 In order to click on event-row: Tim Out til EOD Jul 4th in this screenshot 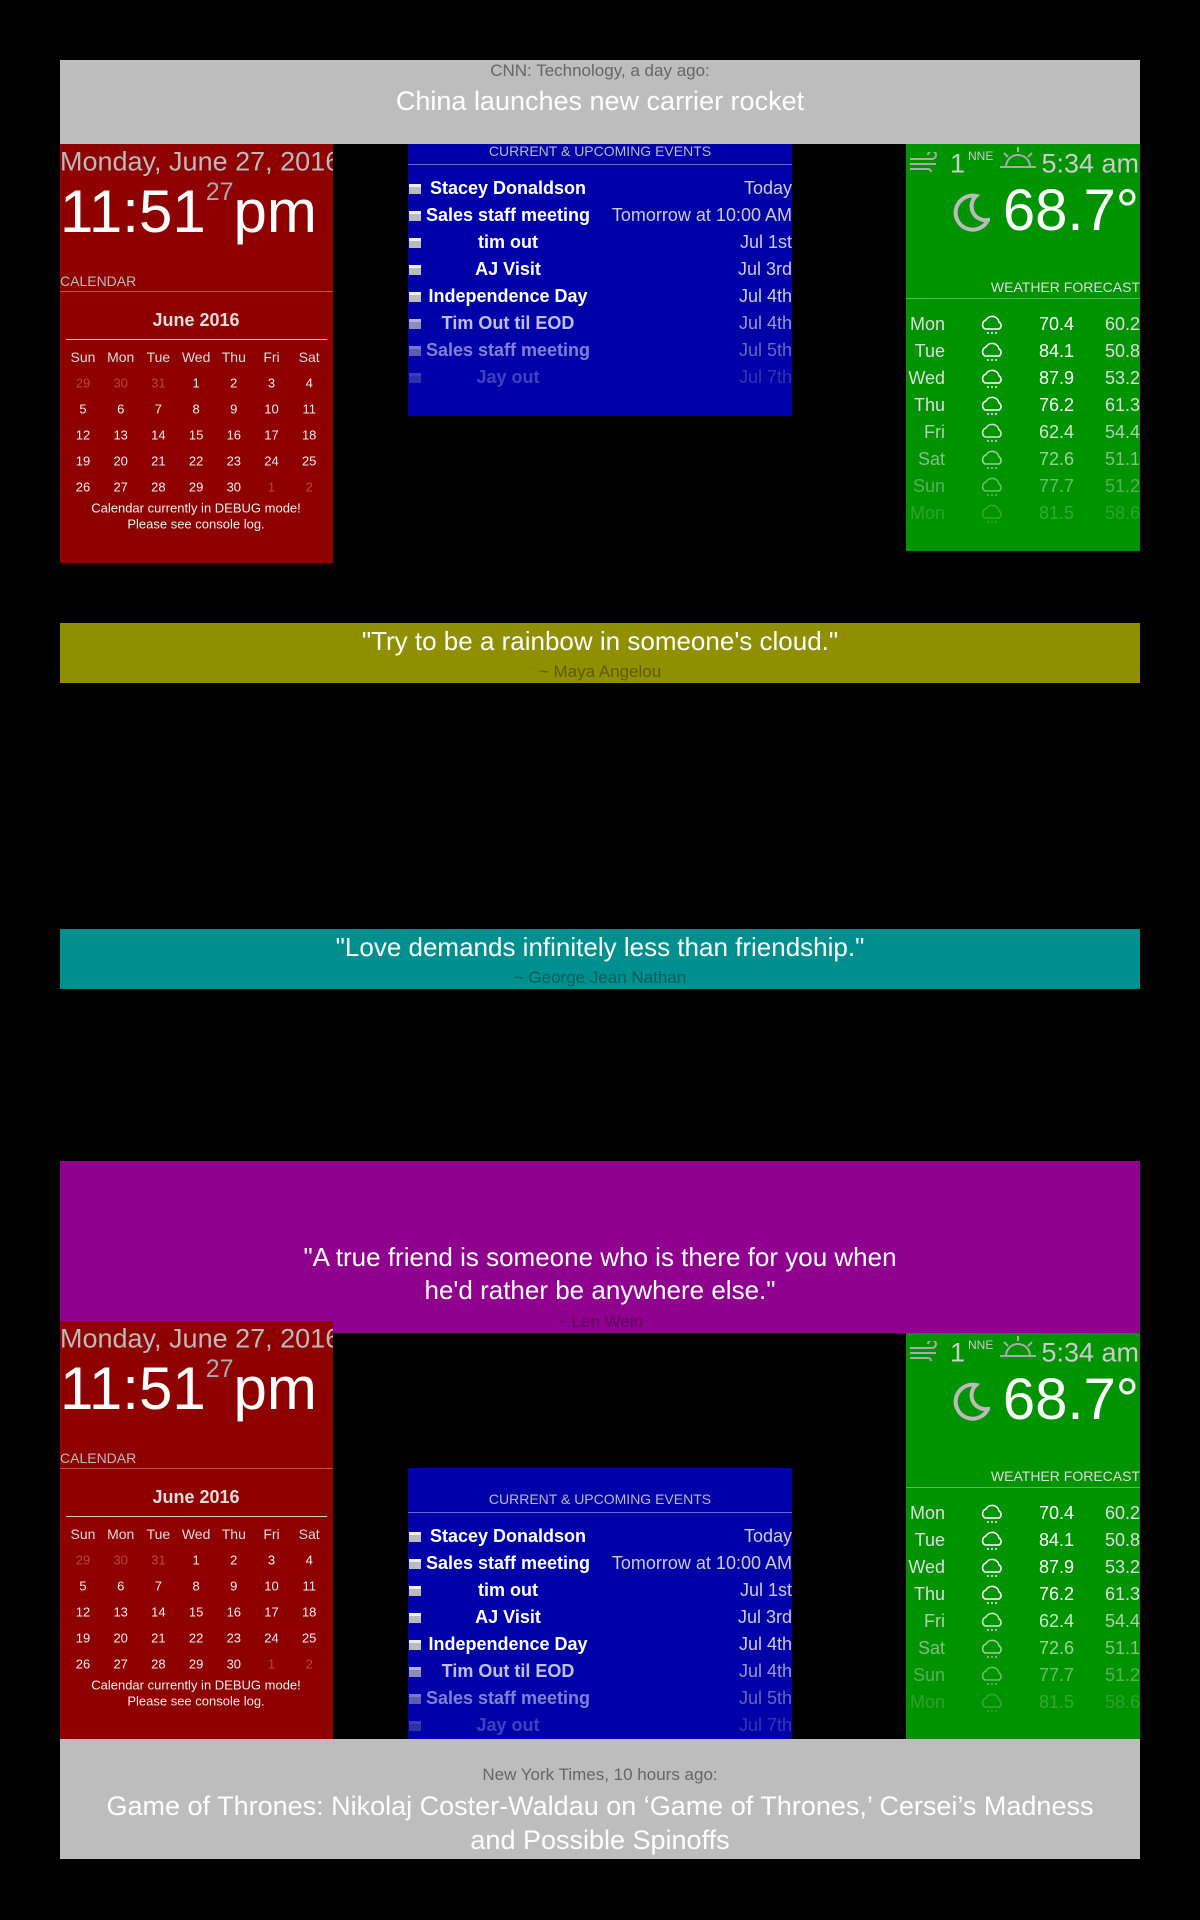, I will do `click(600, 280)`.